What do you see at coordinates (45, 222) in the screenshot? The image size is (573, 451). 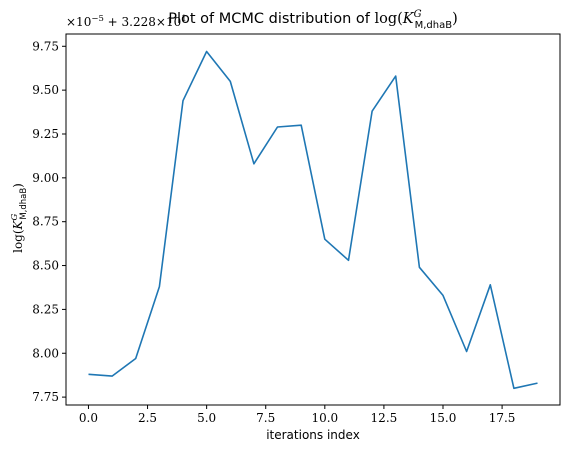 I see `y-tick-label: 8.75` at bounding box center [45, 222].